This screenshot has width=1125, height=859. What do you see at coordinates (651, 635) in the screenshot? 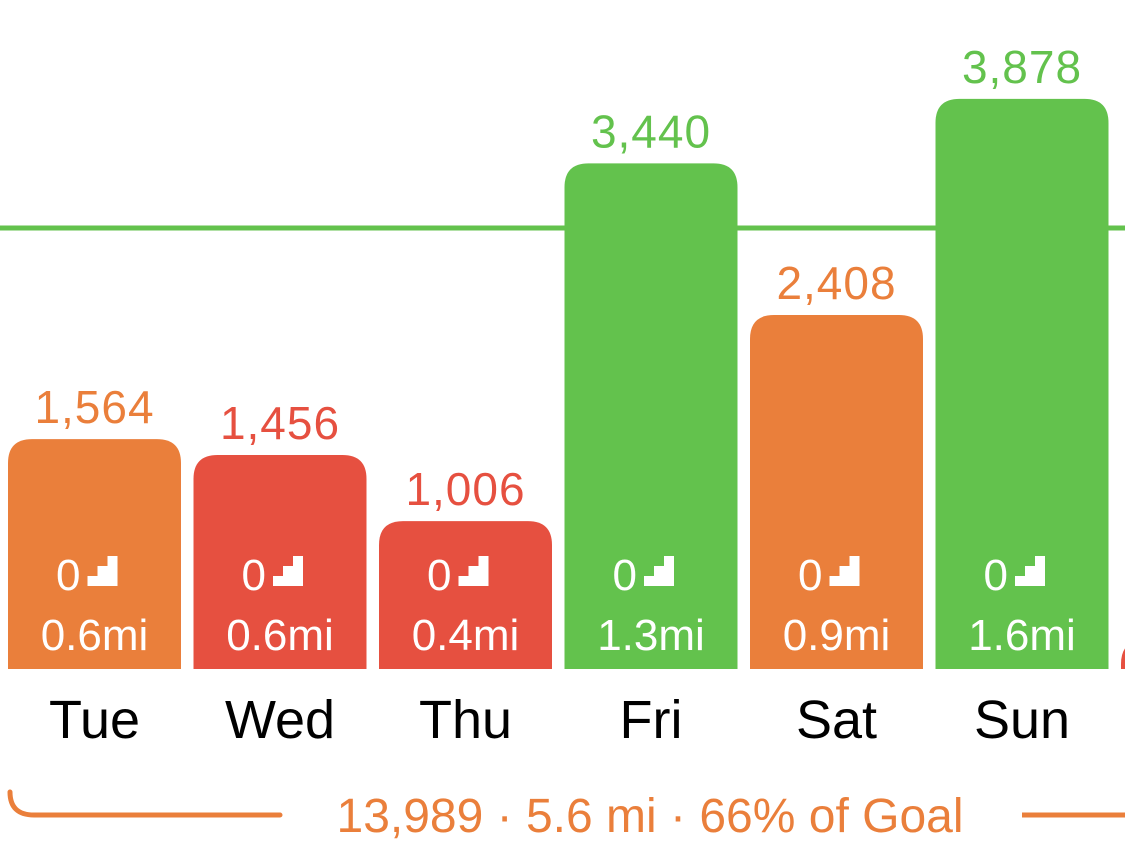
I see `distance-label: 1.3mi` at bounding box center [651, 635].